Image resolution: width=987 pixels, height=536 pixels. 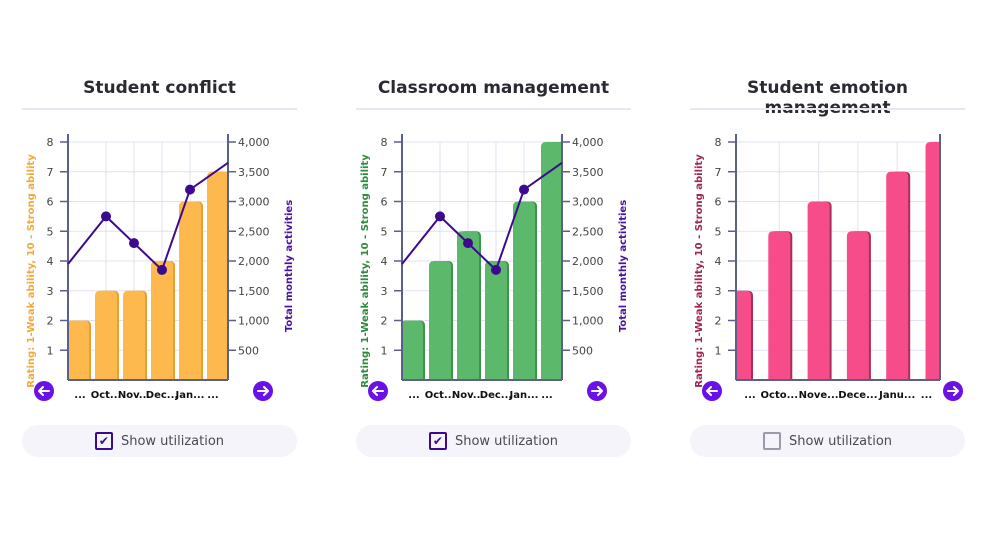 I want to click on arrow-left-icon, so click(x=378, y=391).